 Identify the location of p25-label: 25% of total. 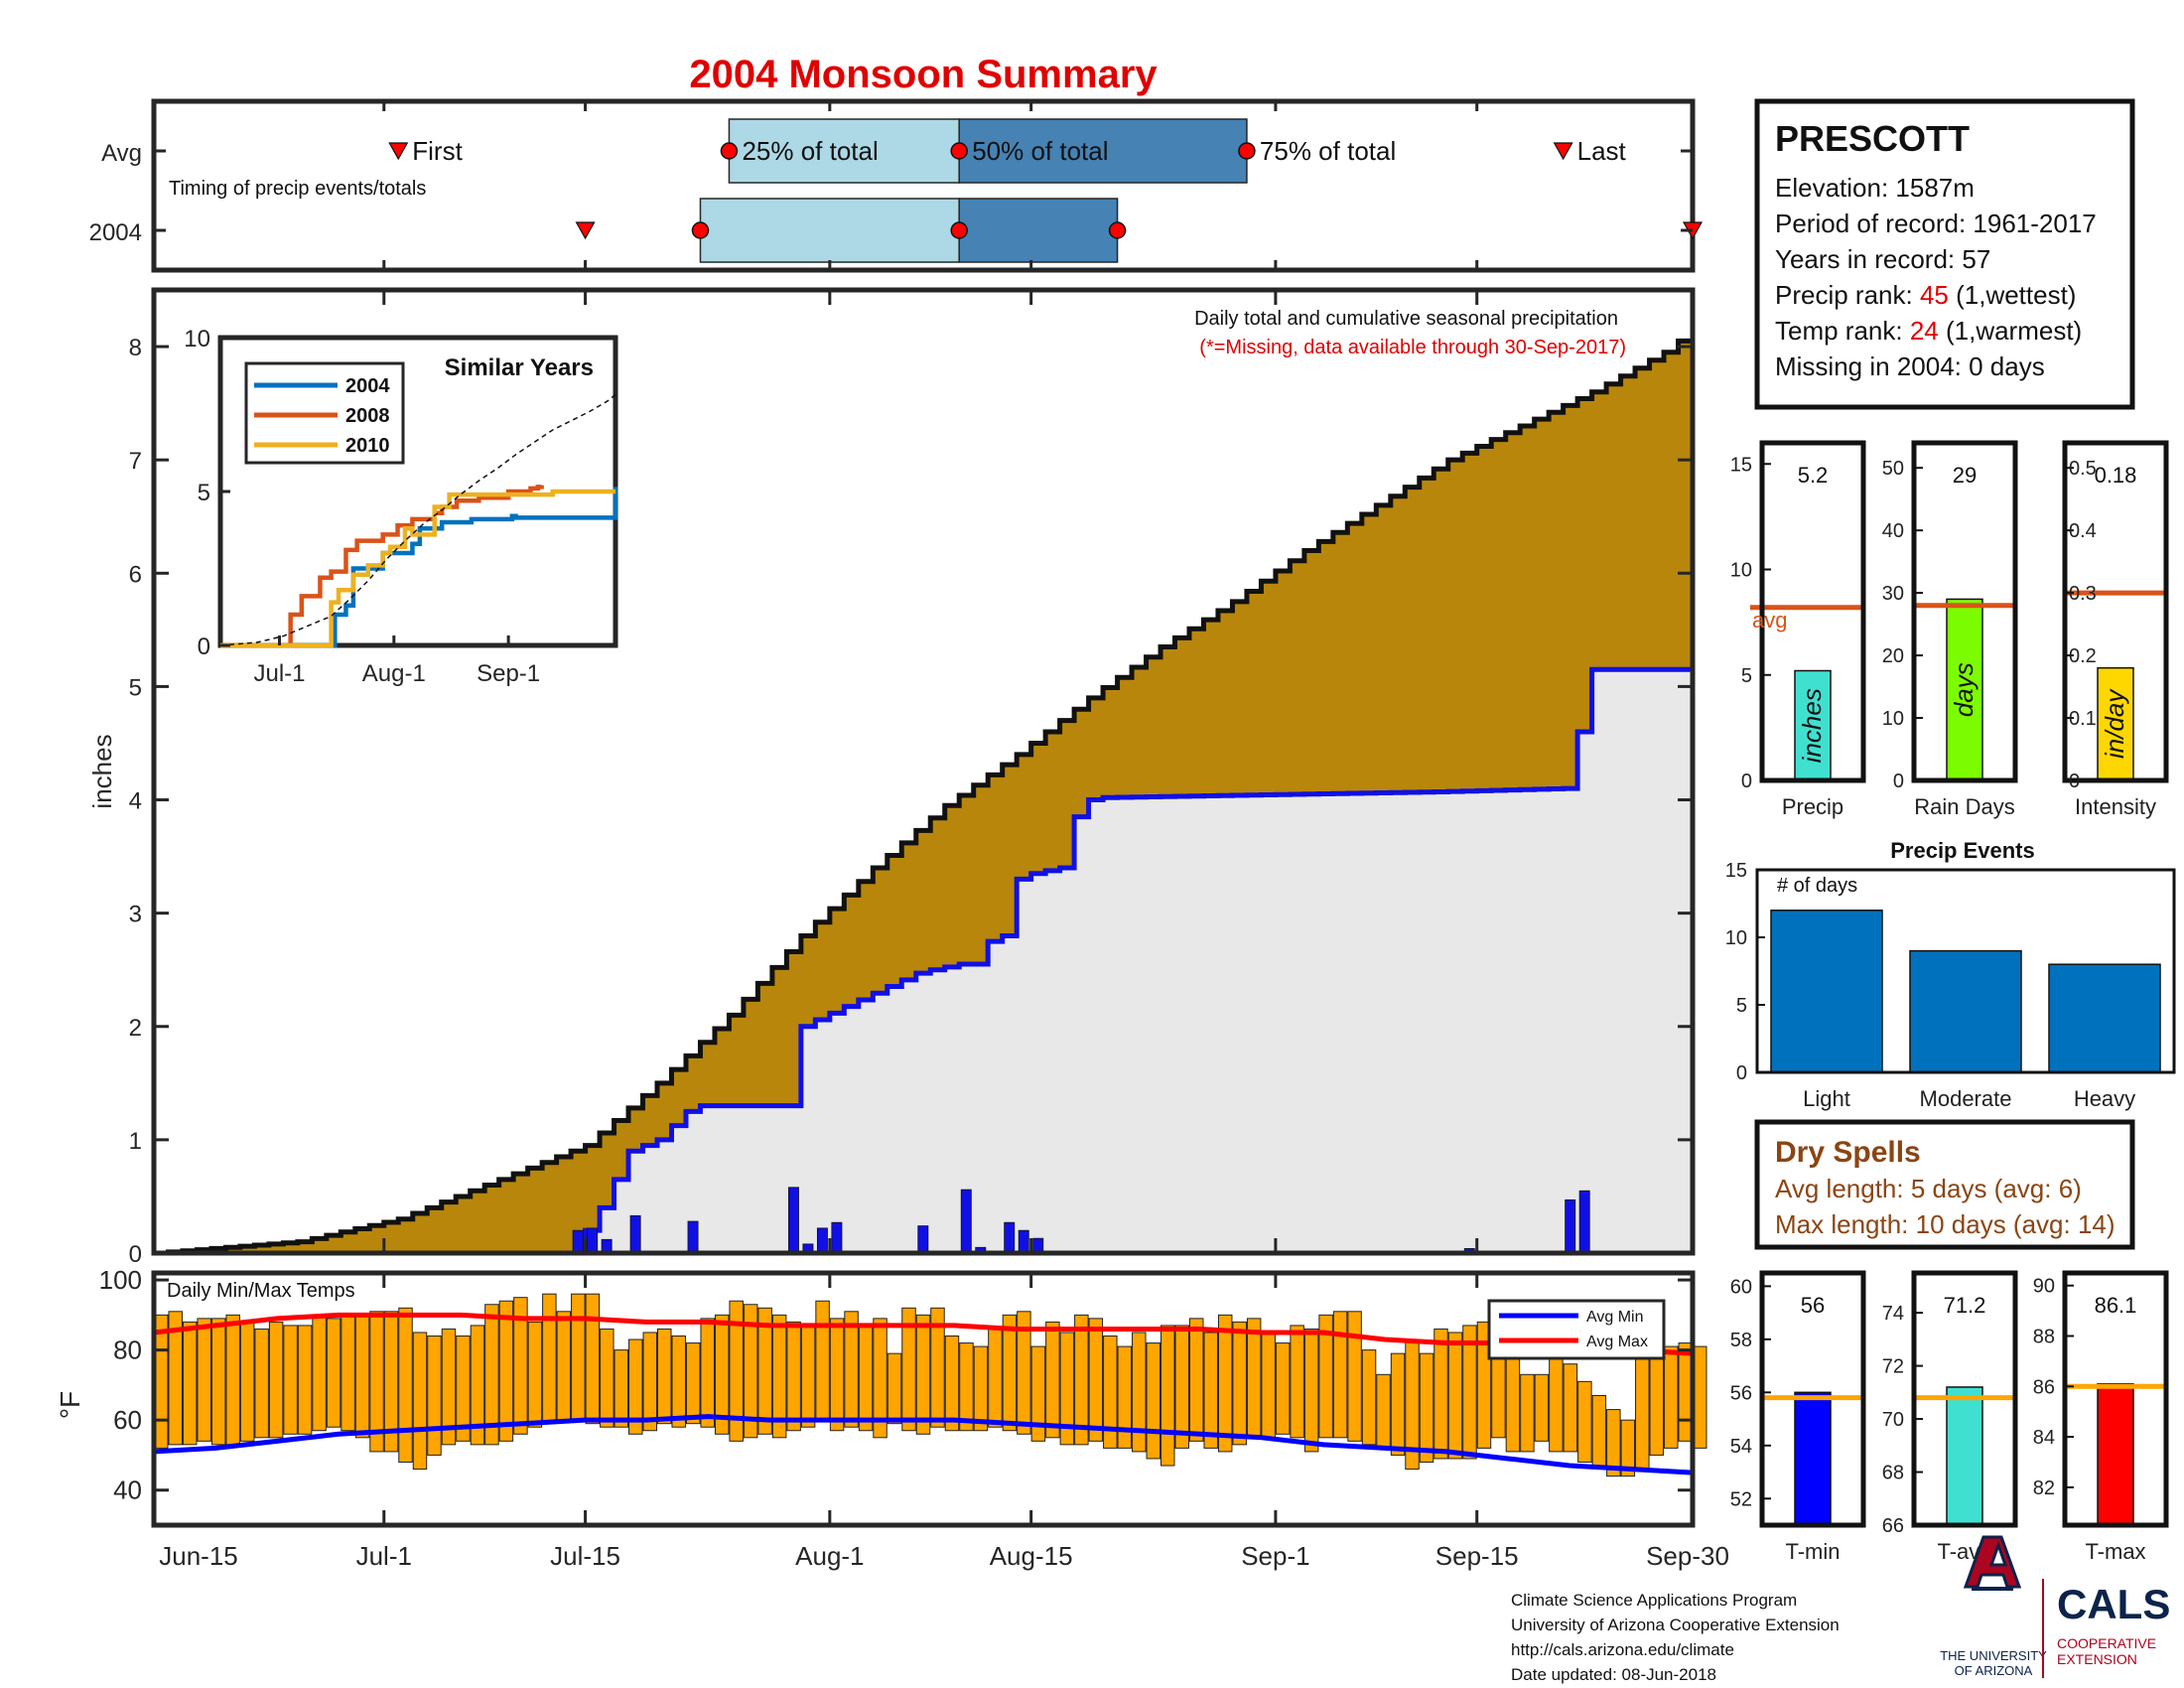
(810, 151).